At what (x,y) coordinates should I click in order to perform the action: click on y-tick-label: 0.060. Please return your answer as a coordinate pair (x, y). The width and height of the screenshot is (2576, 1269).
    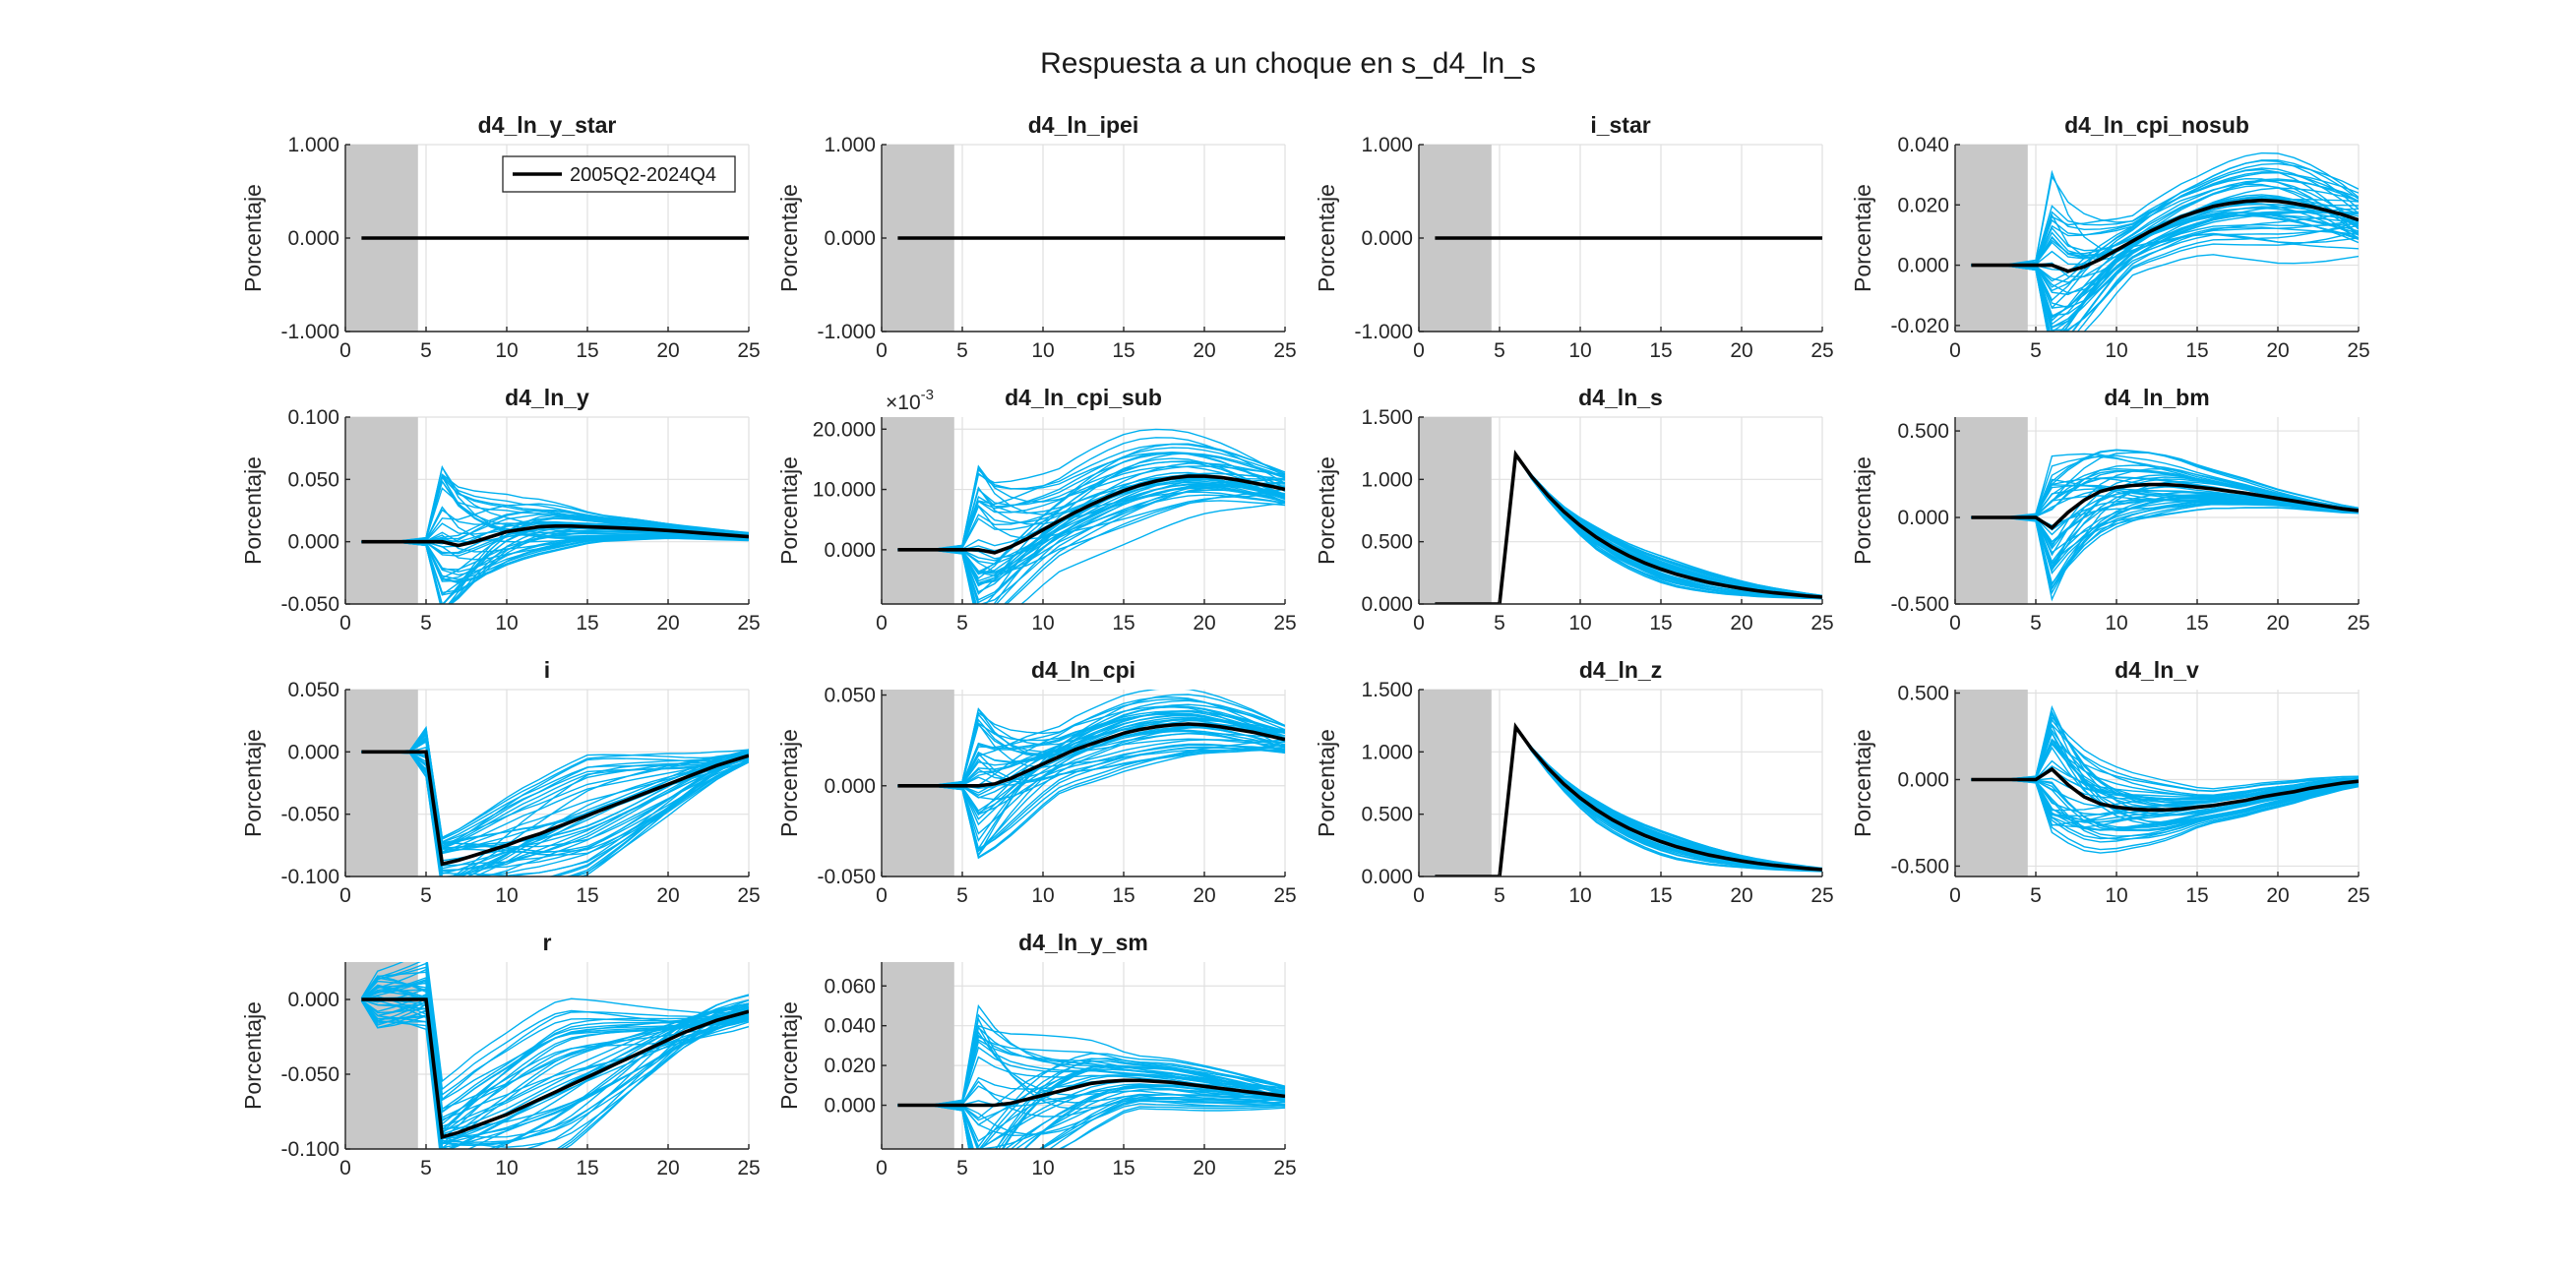
    Looking at the image, I should click on (850, 986).